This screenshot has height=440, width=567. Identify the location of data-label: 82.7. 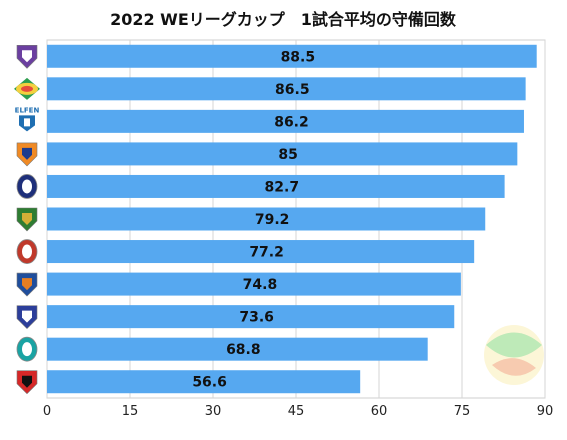
(282, 187).